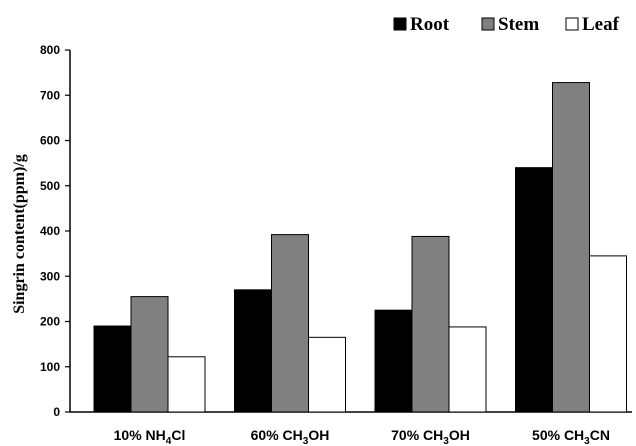  Describe the element at coordinates (50, 231) in the screenshot. I see `y-tick-label: 400` at that location.